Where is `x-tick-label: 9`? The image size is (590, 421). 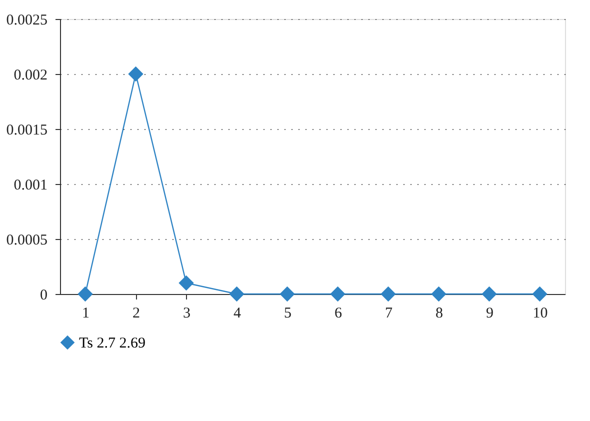
x-tick-label: 9 is located at coordinates (490, 314).